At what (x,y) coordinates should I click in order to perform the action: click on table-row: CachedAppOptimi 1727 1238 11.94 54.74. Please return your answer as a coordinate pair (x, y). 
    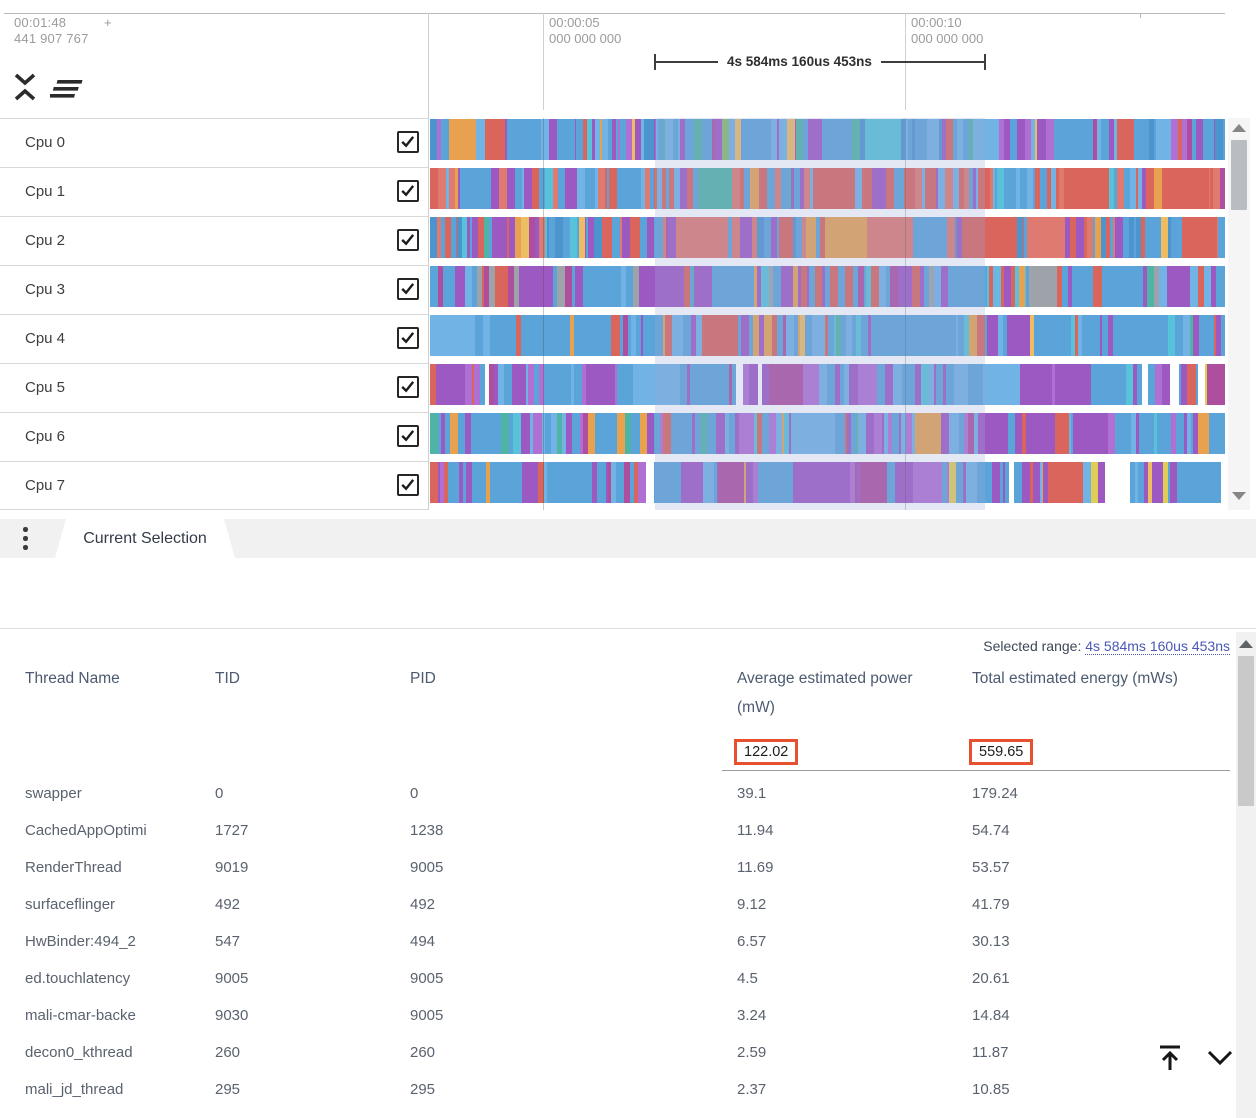
    Looking at the image, I should click on (517, 830).